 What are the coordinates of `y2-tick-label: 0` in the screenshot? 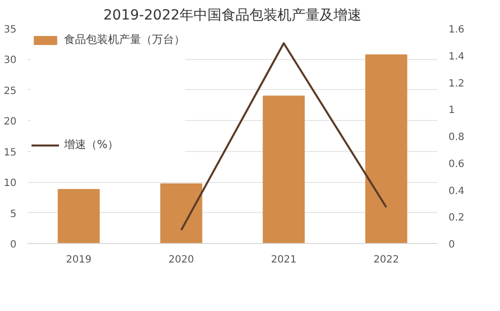 It's located at (451, 245).